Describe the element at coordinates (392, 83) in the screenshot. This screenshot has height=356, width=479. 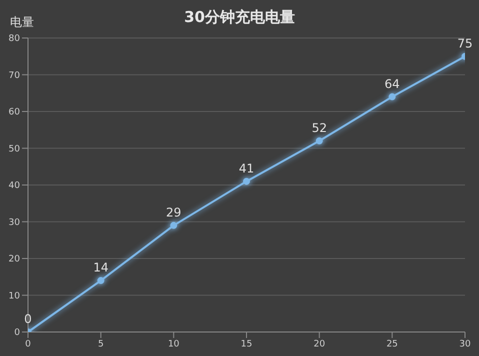
I see `data-label: 64` at that location.